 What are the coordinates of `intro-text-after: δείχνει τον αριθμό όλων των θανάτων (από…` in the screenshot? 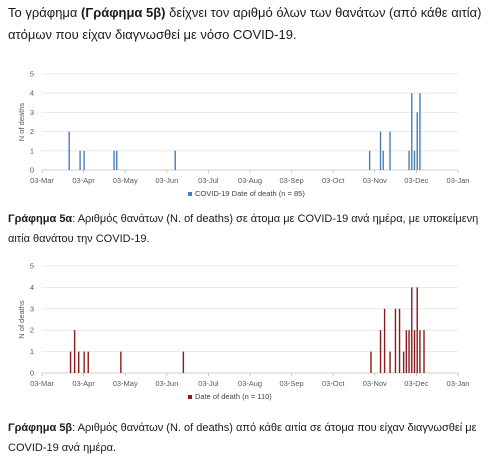 It's located at (245, 23).